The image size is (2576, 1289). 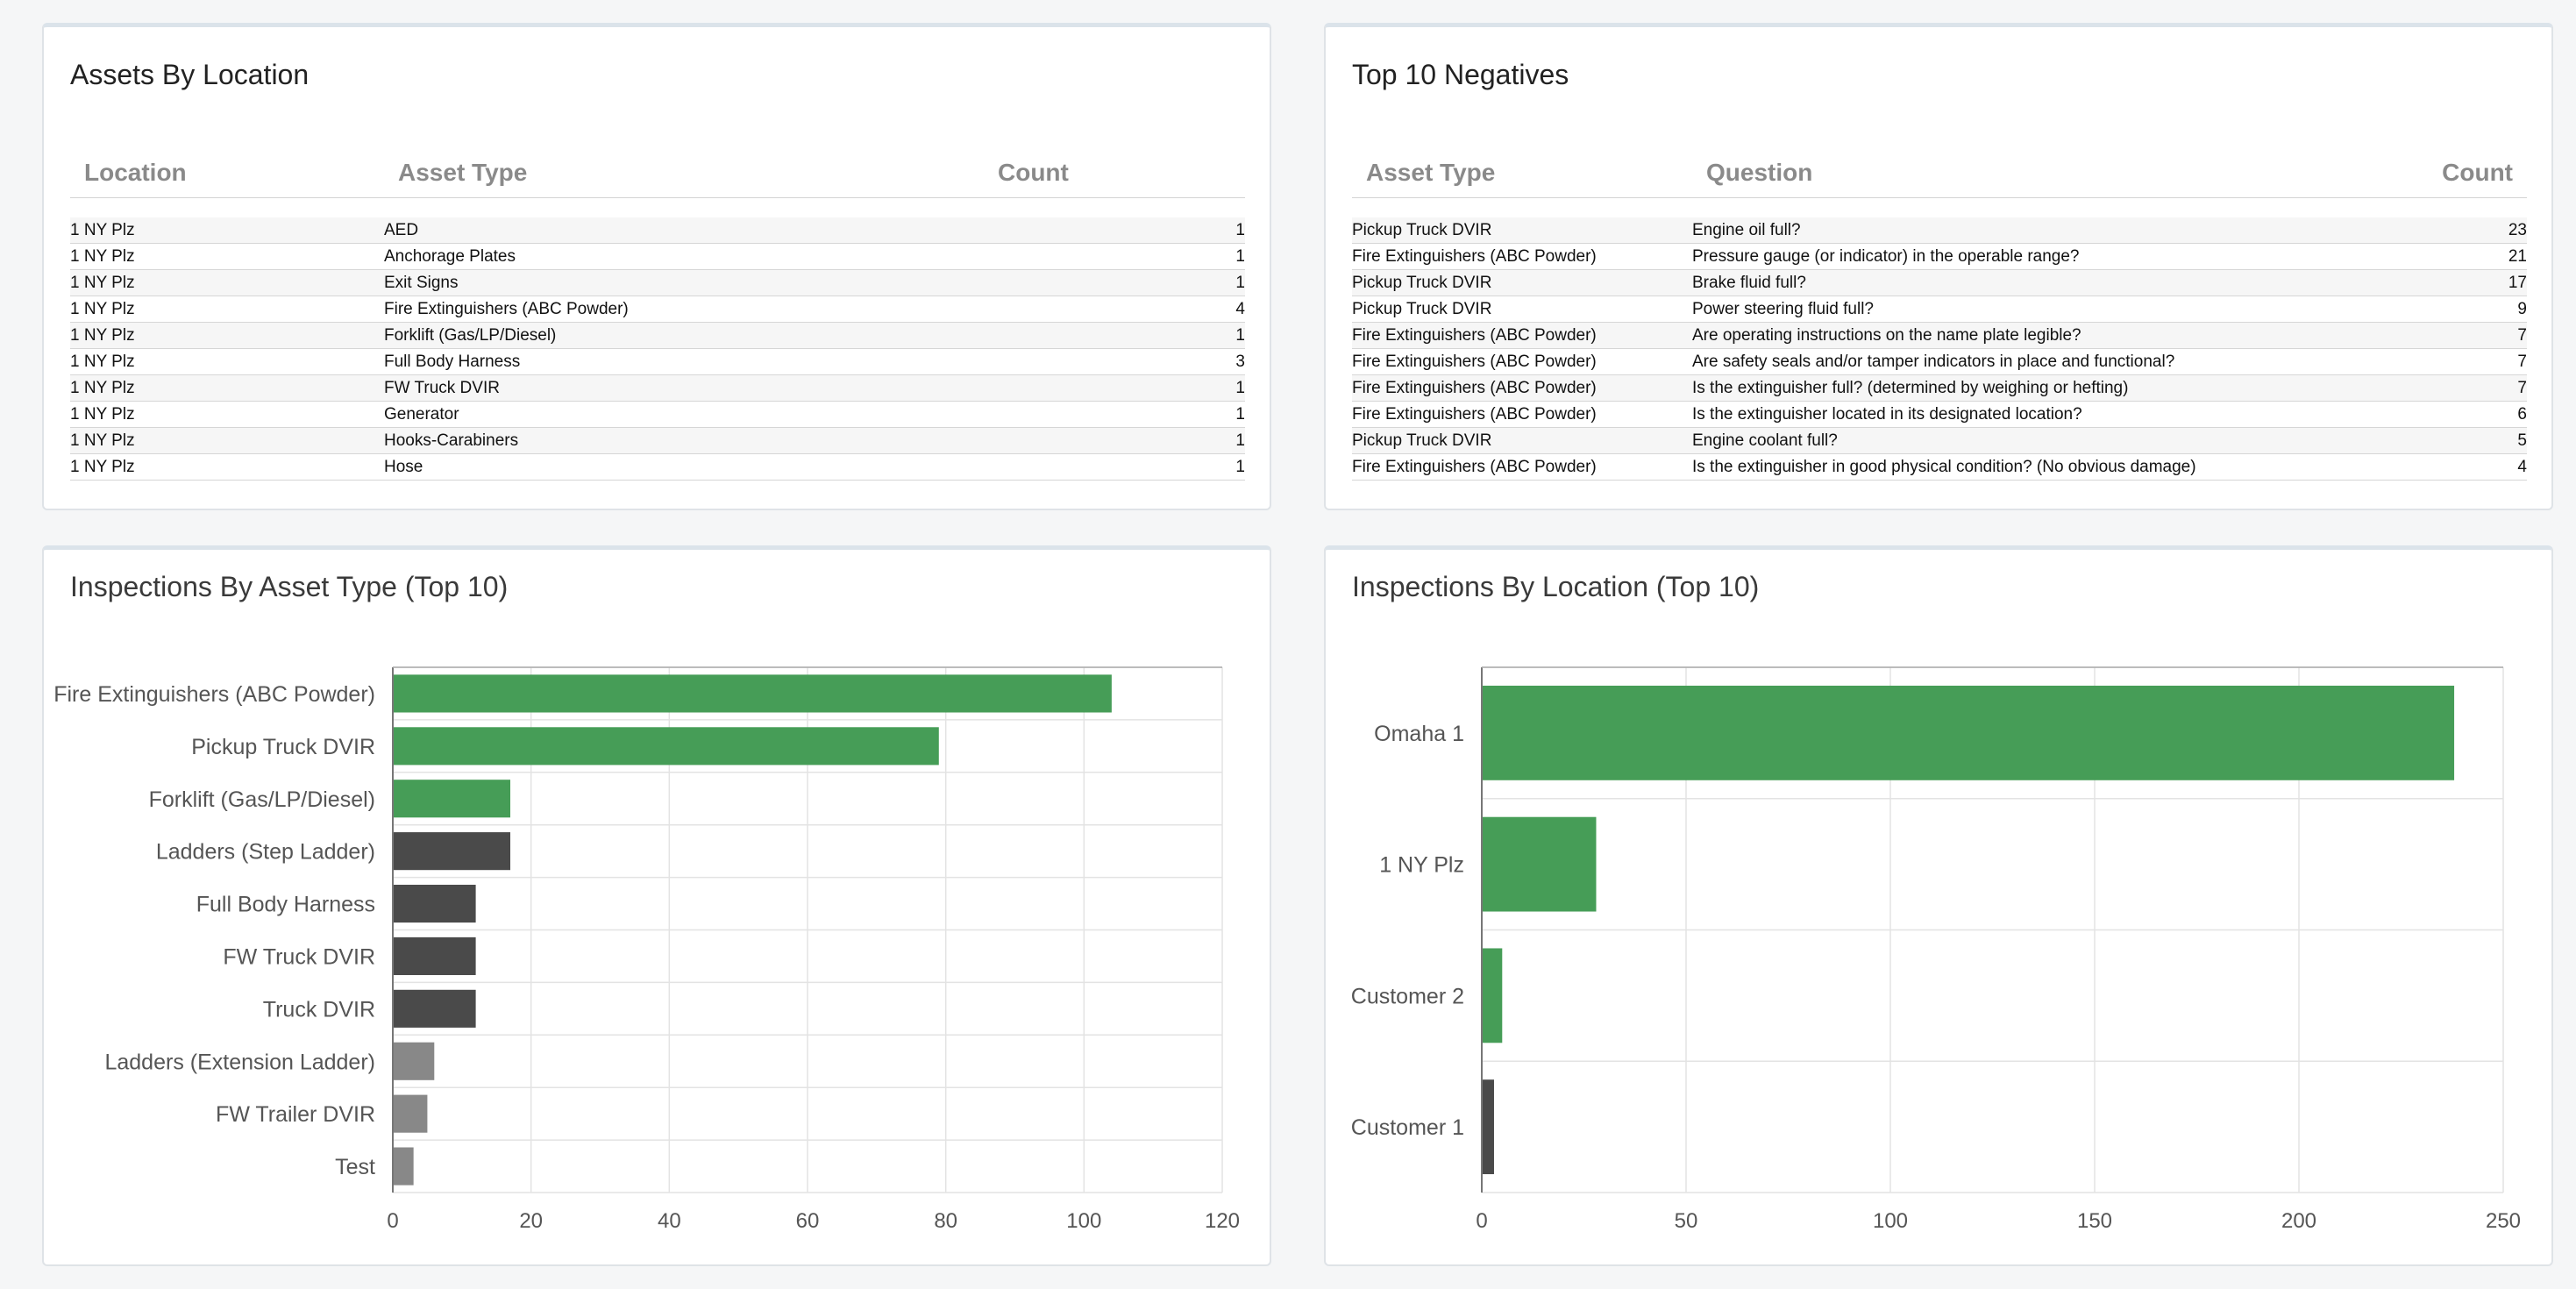 What do you see at coordinates (691, 440) in the screenshot?
I see `cell-asset-type: Hooks-Carabiners` at bounding box center [691, 440].